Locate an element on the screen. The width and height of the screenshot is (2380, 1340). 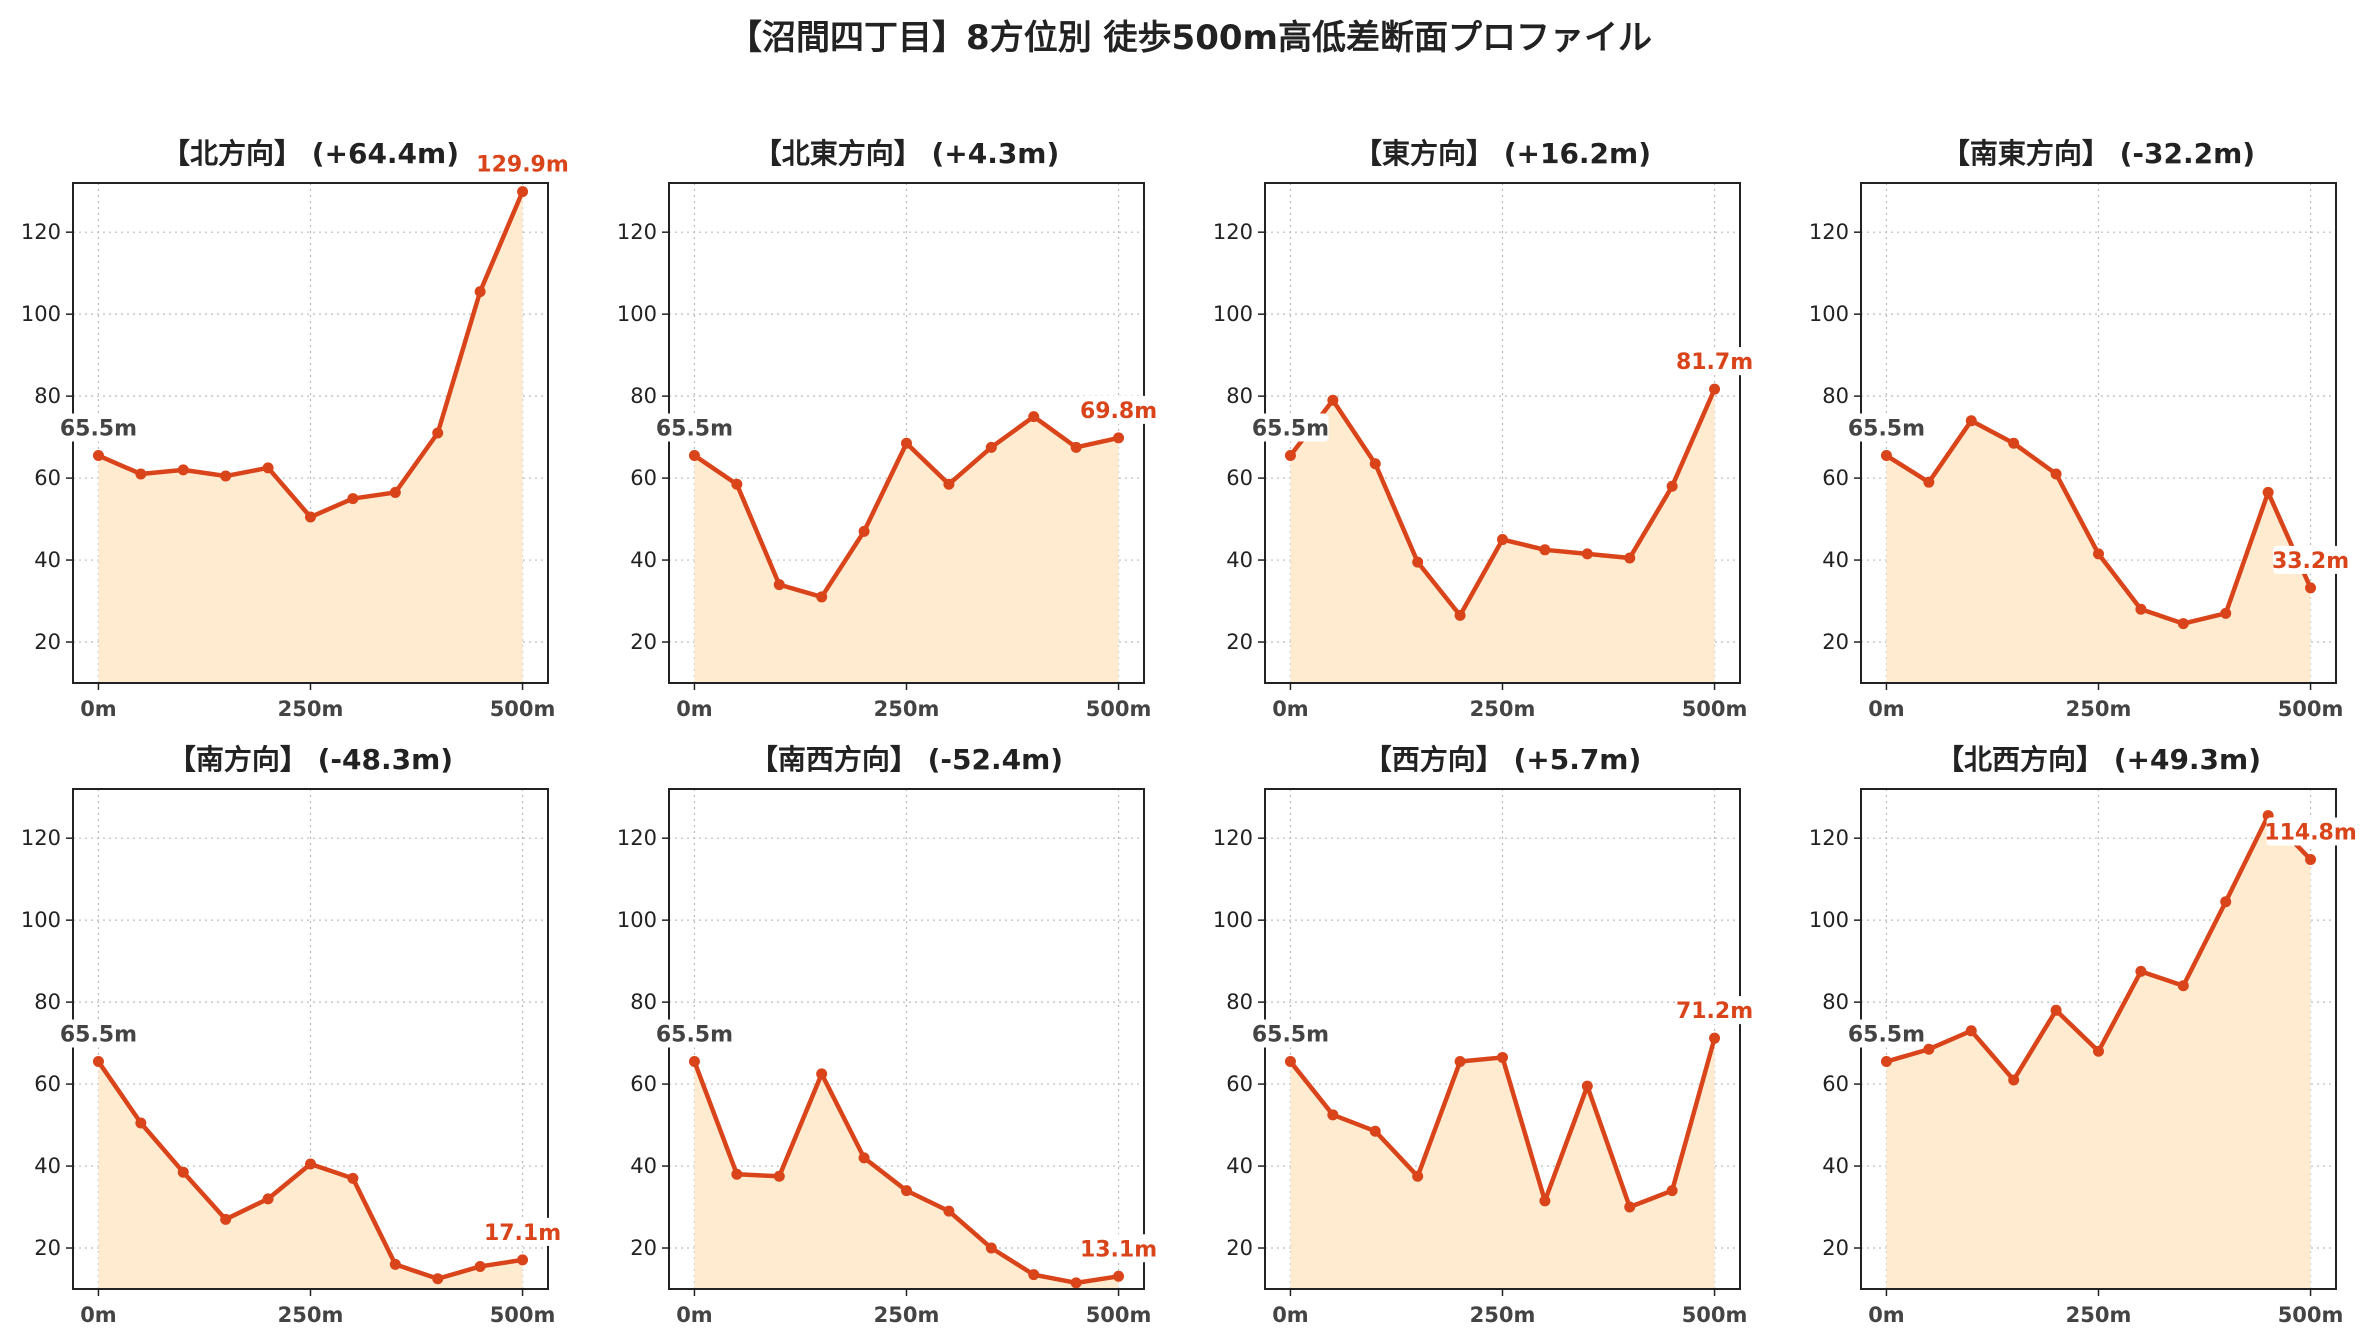
panel-title: 【北東方向】 (+4.3m) is located at coordinates (907, 153).